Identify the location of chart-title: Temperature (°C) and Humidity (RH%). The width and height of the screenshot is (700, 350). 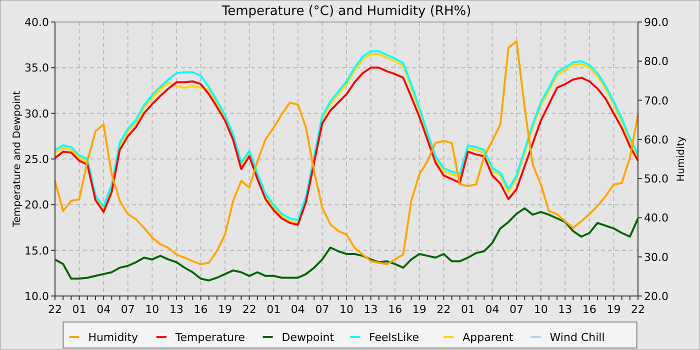
(346, 11).